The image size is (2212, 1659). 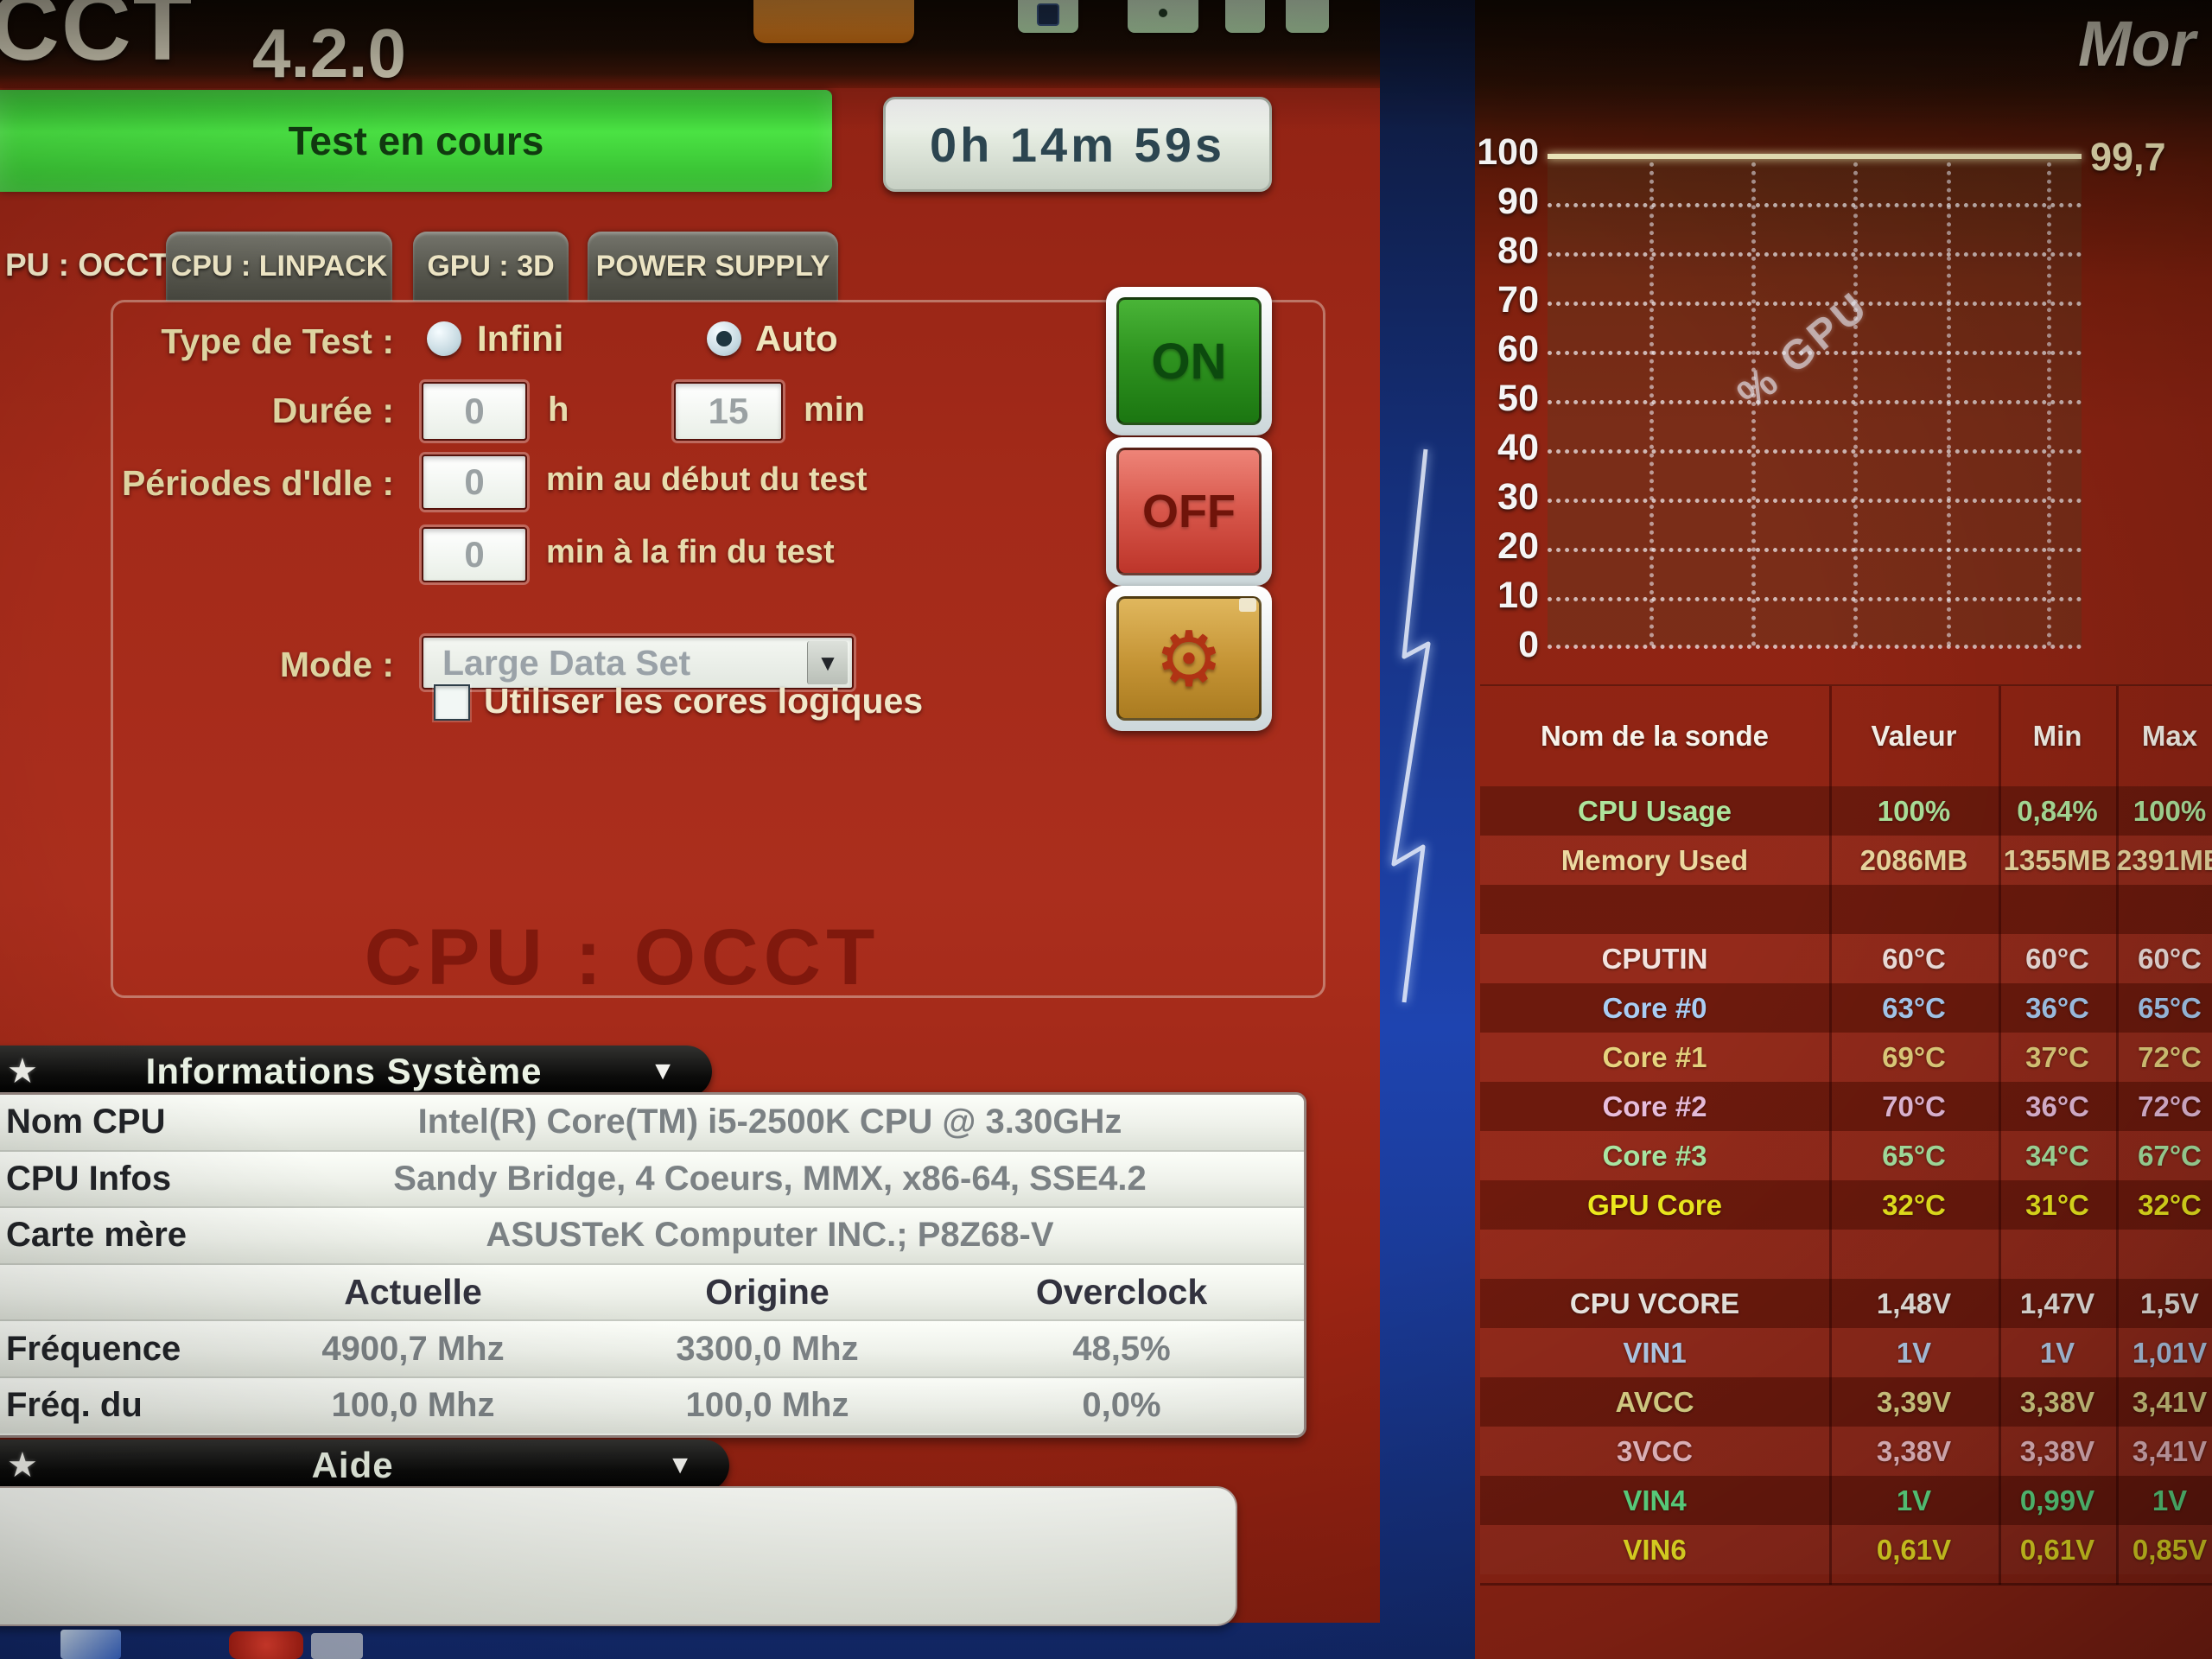 I want to click on sensor-value: 60°C, so click(x=1914, y=959).